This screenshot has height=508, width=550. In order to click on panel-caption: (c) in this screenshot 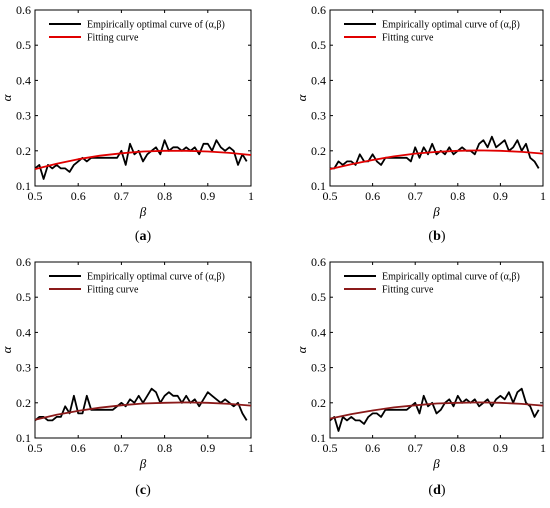, I will do `click(143, 490)`.